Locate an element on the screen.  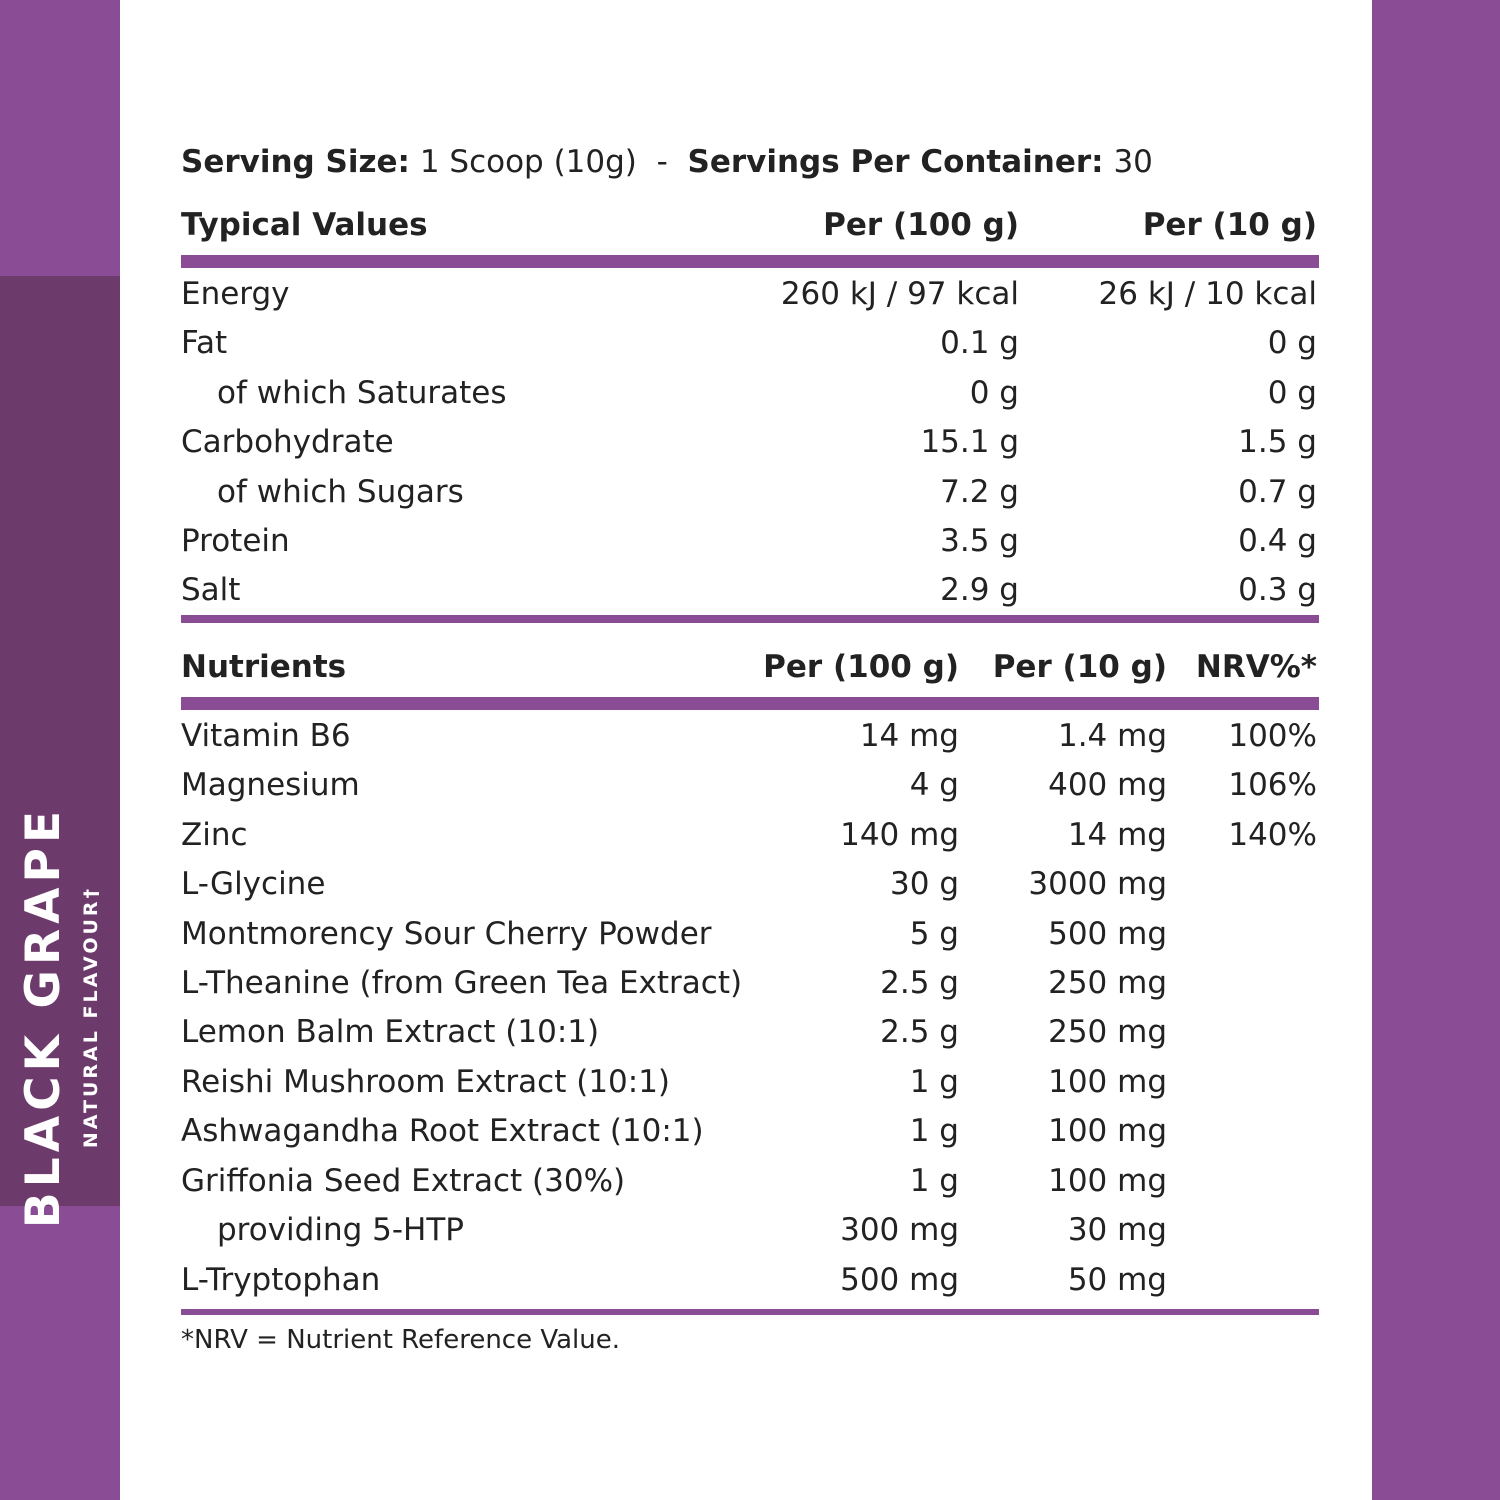
flavour-subtitle: NATURAL FLAVOUR† is located at coordinates (91, 1017).